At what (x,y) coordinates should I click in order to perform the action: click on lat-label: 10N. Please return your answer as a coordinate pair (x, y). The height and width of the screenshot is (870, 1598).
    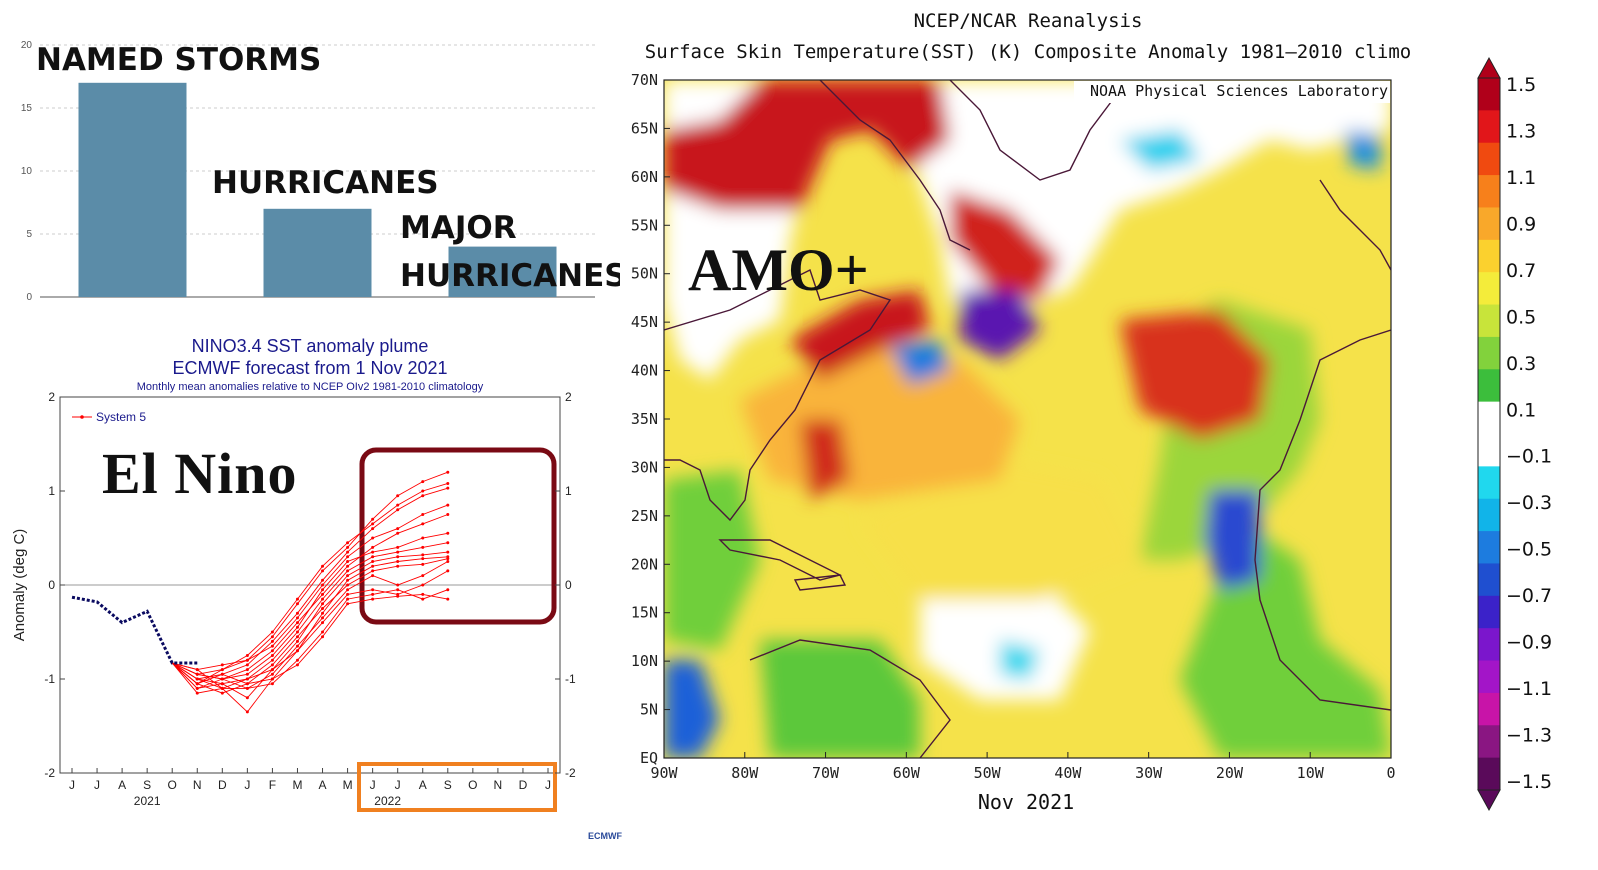
    Looking at the image, I should click on (644, 661).